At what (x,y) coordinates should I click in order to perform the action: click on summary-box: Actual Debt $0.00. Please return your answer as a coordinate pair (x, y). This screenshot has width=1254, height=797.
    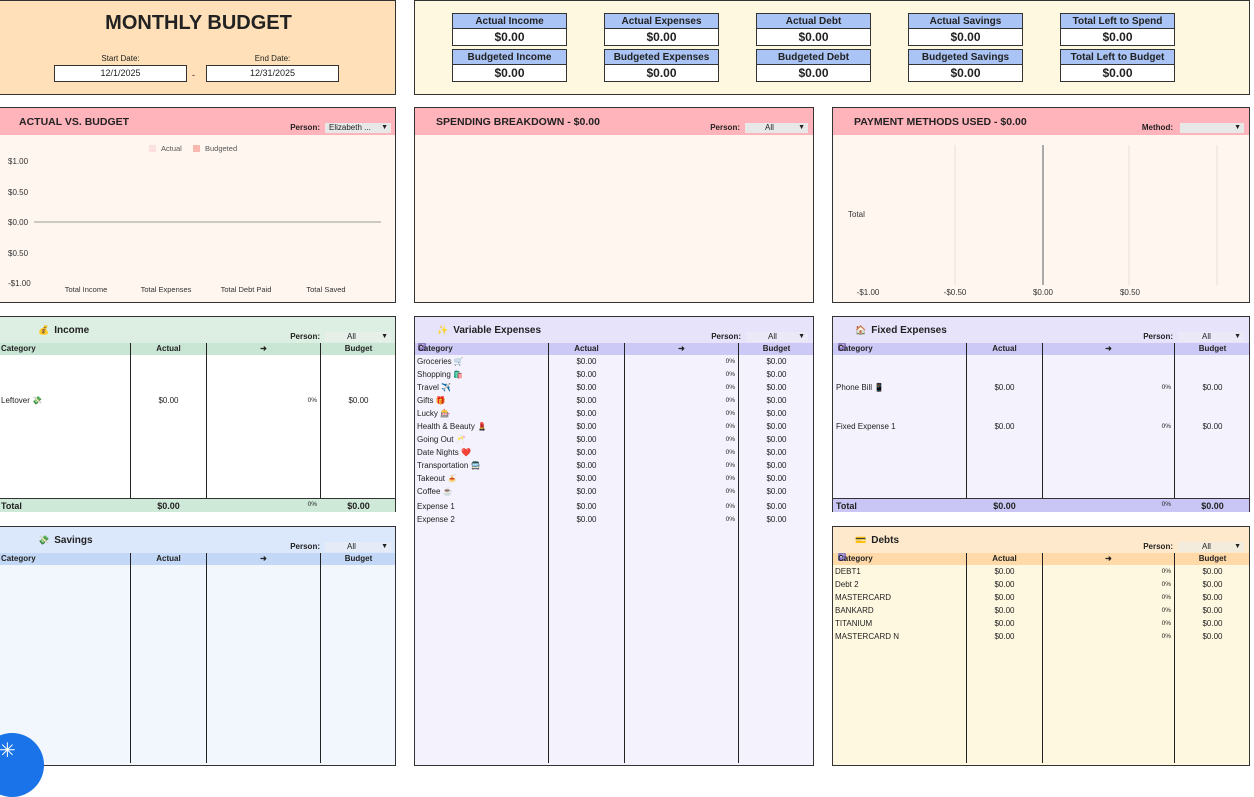
    Looking at the image, I should click on (813, 29).